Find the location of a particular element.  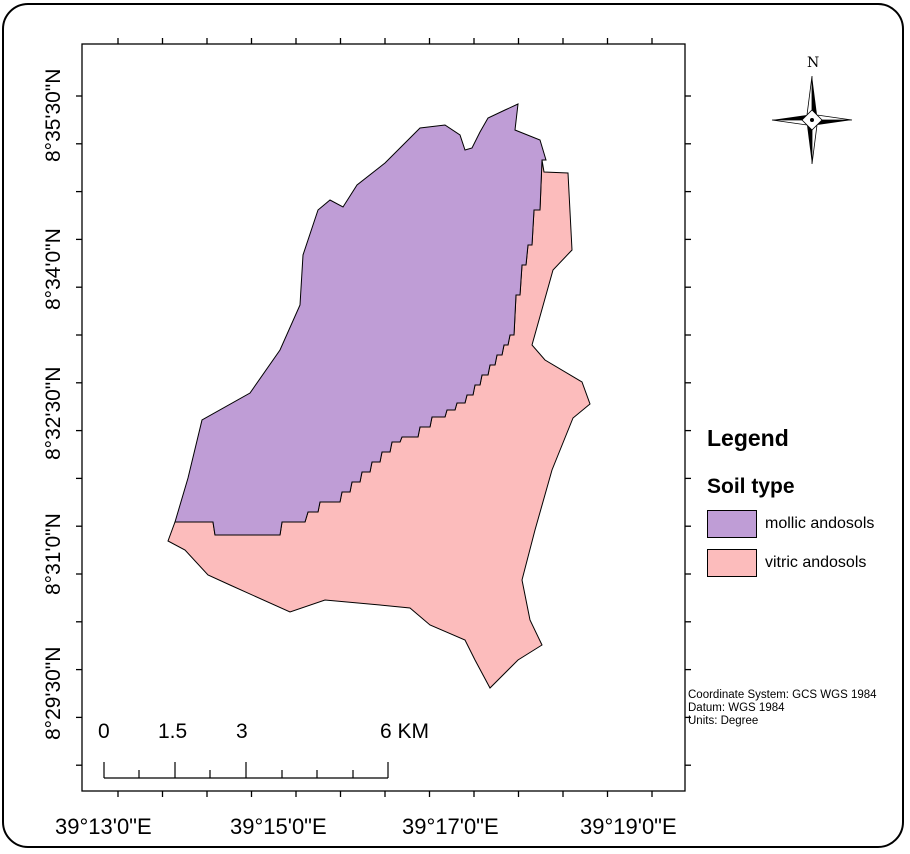

units-text: Units: Degree is located at coordinates (723, 721).